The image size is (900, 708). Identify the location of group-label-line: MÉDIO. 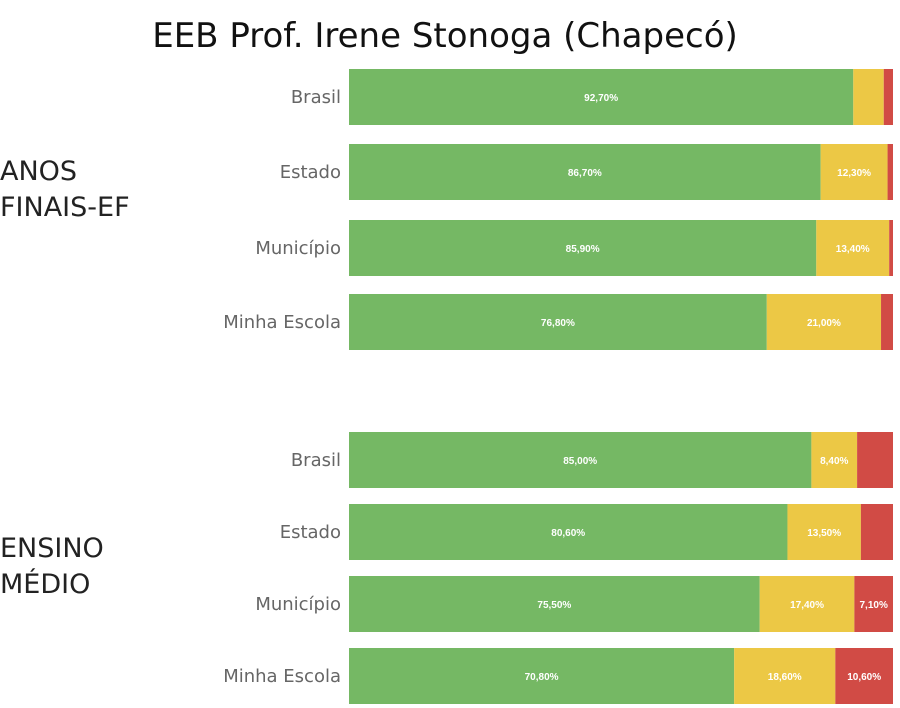
(45, 584).